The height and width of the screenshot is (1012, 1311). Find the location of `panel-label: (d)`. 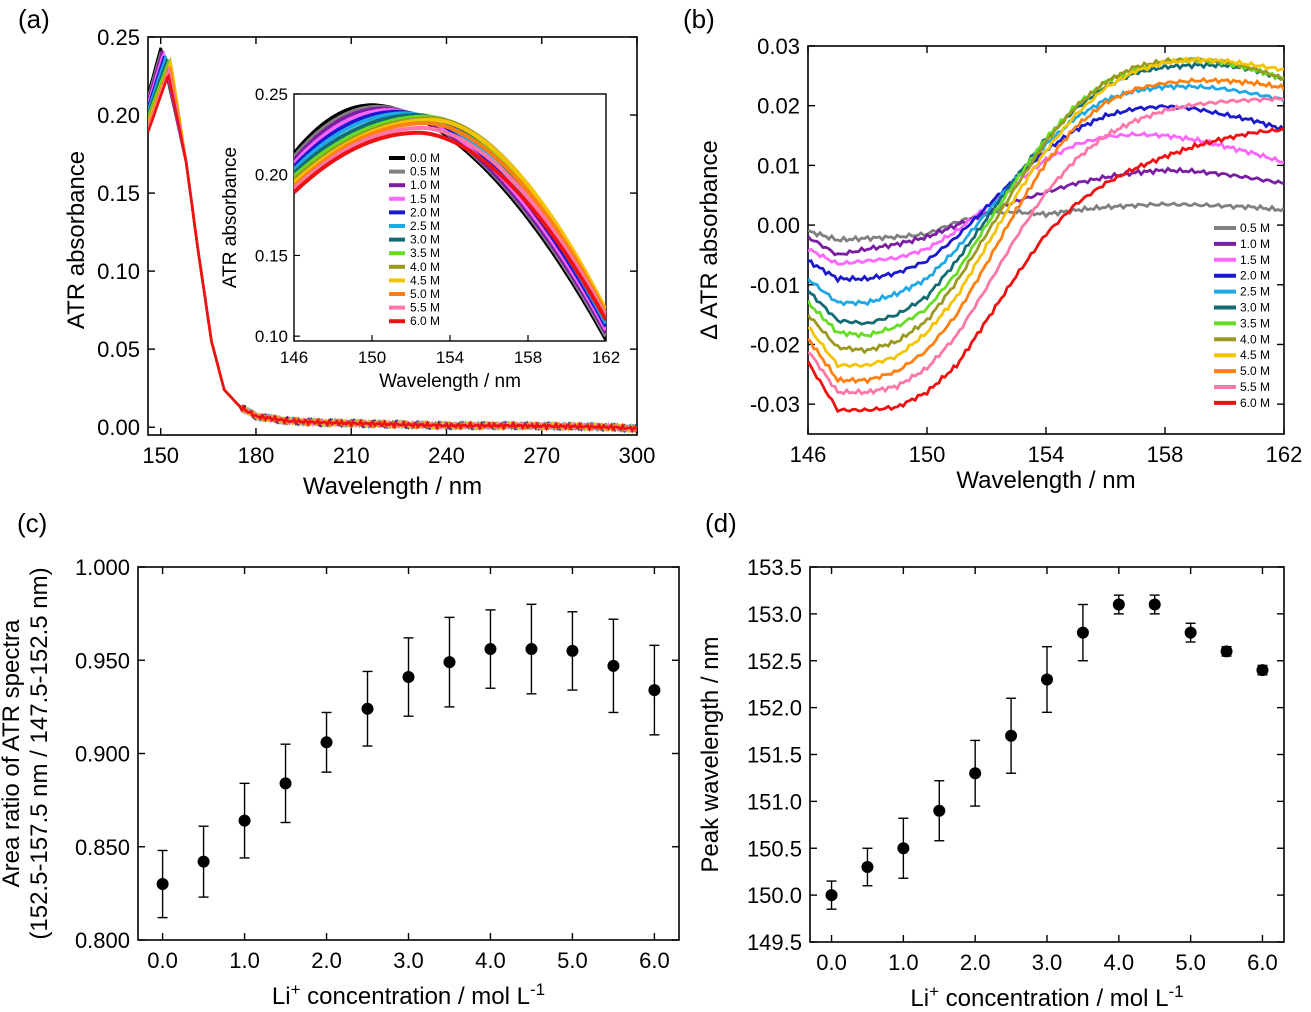

panel-label: (d) is located at coordinates (721, 523).